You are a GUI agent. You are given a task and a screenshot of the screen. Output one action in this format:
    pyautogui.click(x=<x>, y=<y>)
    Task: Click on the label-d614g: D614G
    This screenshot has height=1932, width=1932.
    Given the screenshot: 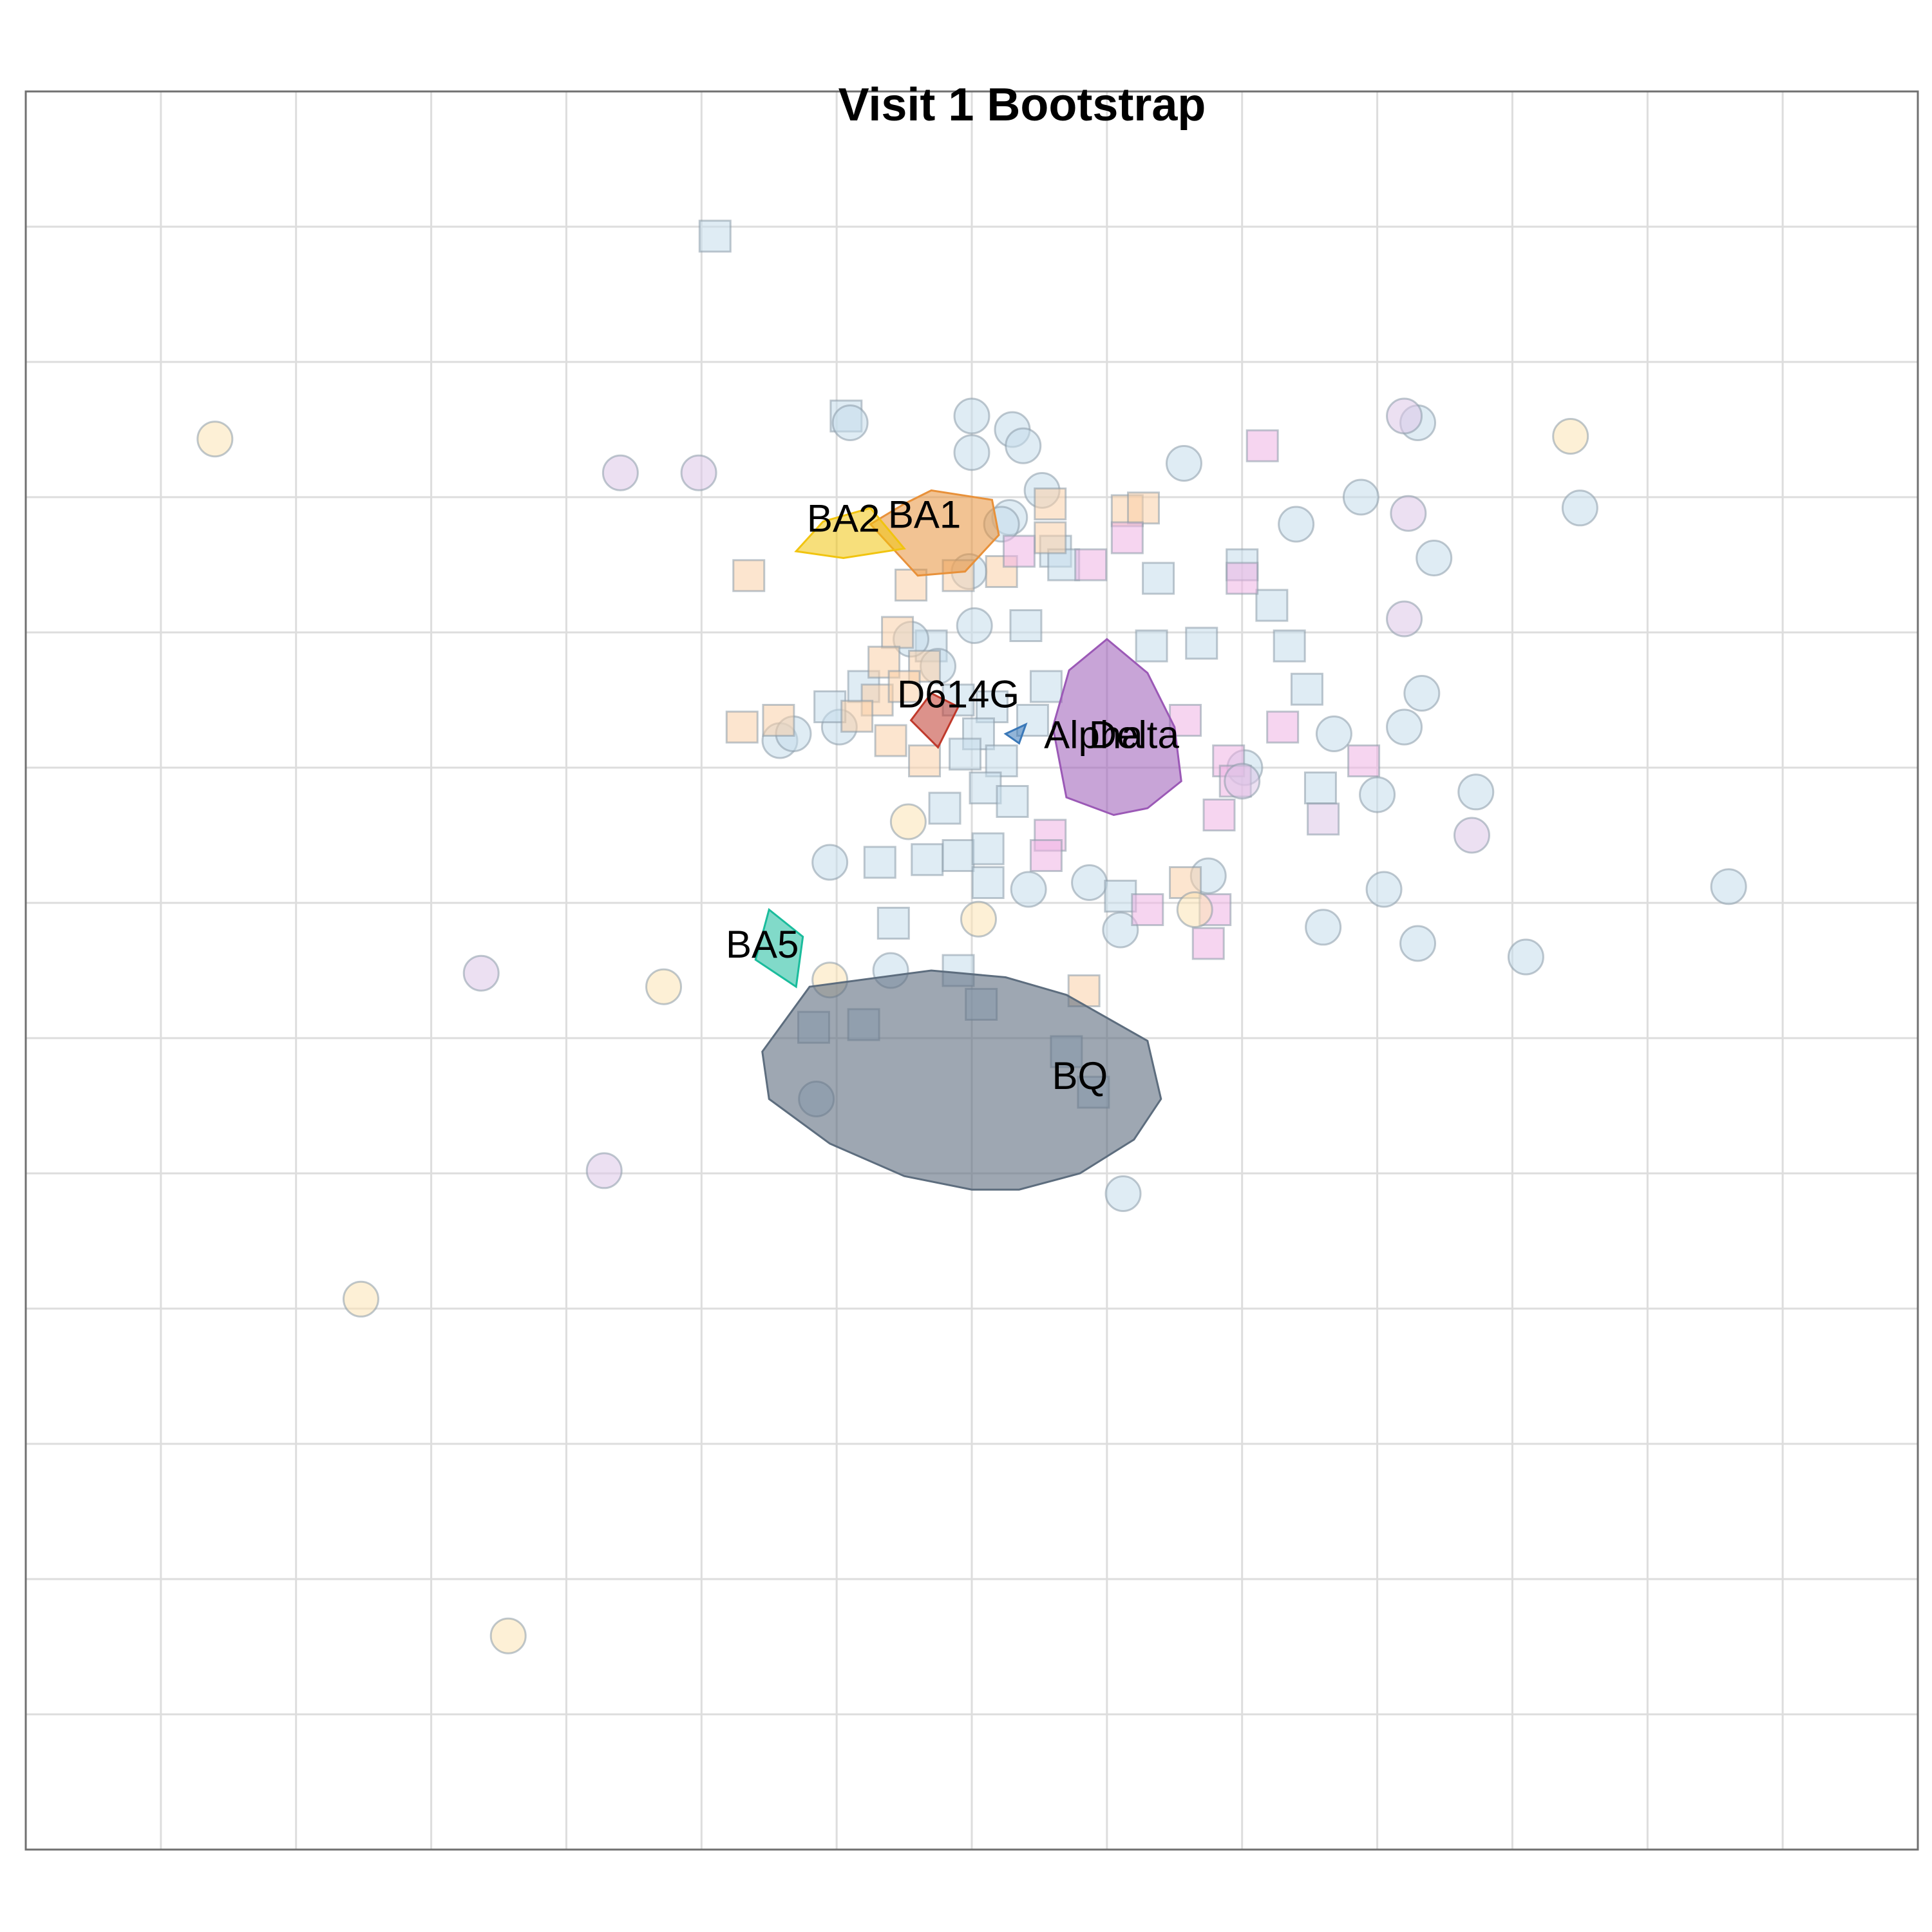 What is the action you would take?
    pyautogui.click(x=958, y=694)
    